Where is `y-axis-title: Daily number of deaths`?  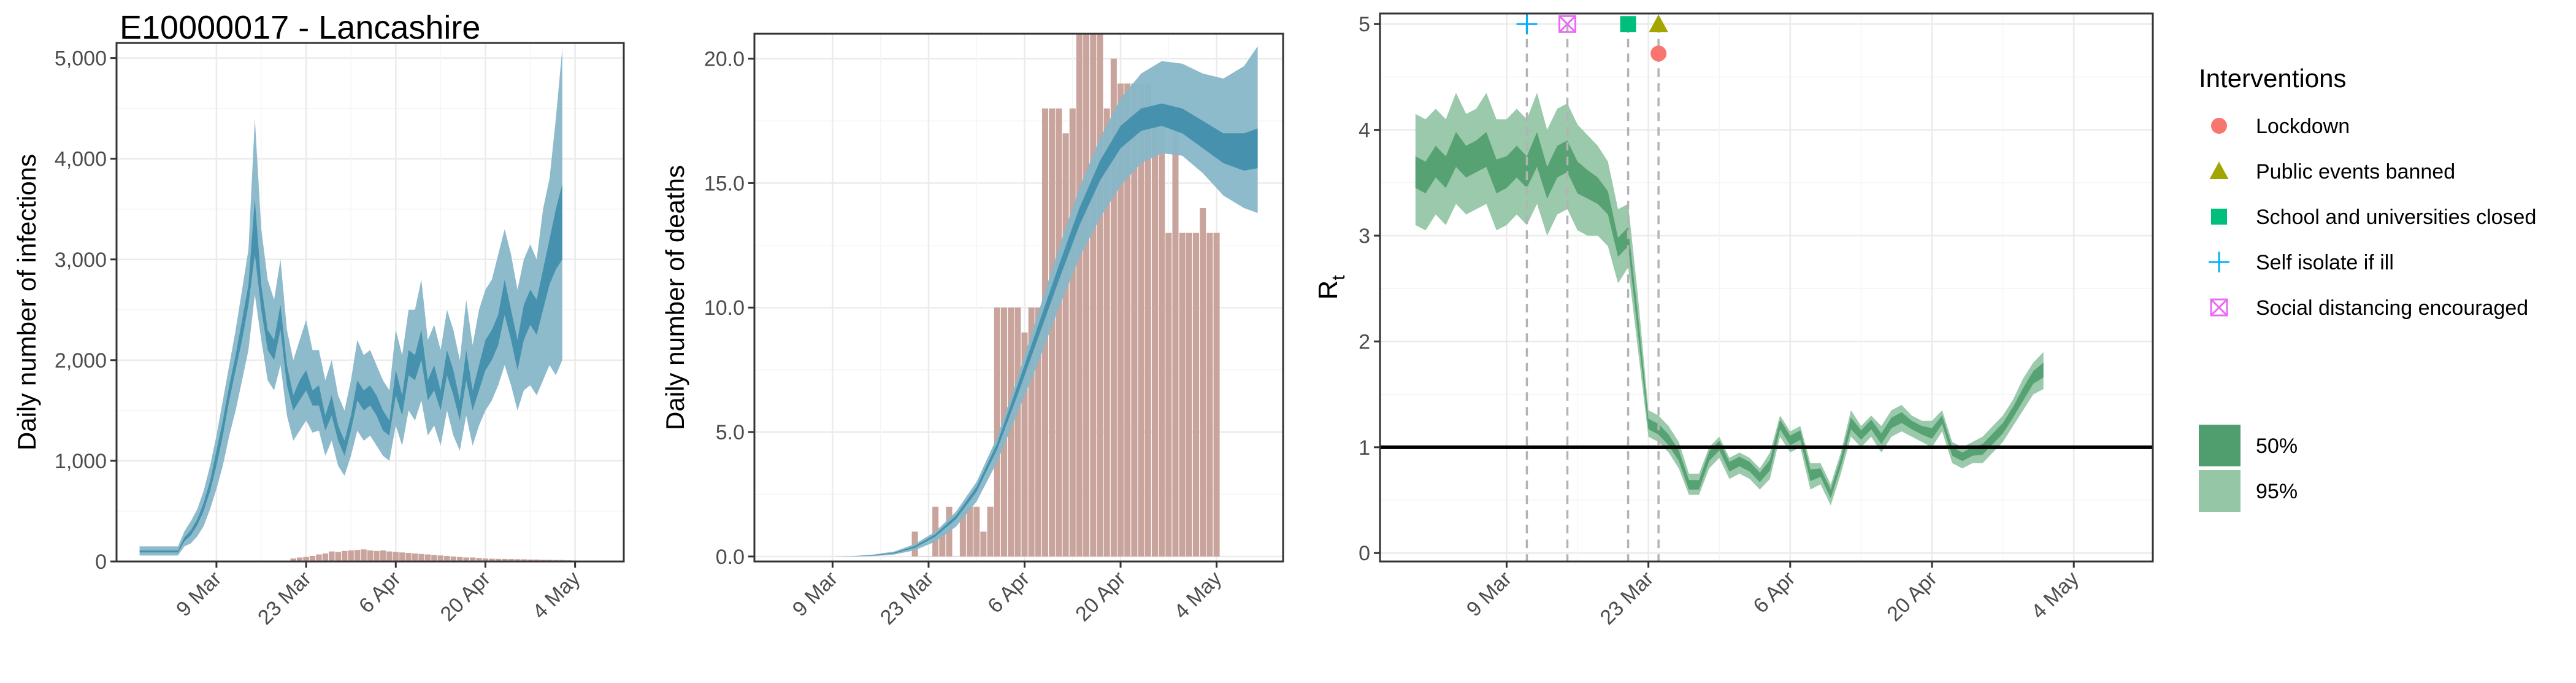
y-axis-title: Daily number of deaths is located at coordinates (675, 297).